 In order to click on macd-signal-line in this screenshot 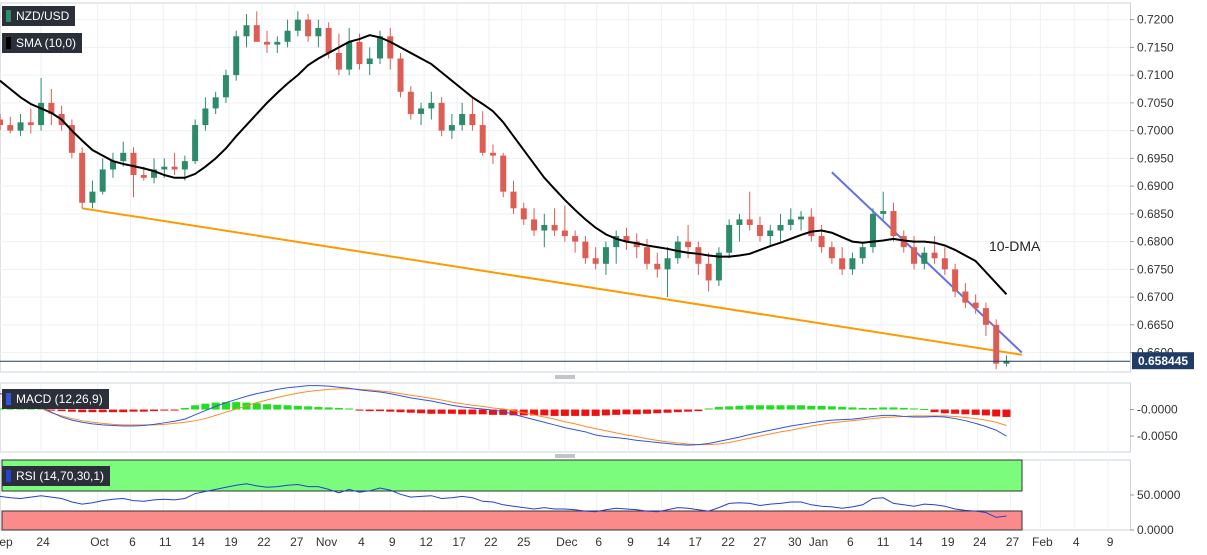, I will do `click(503, 417)`.